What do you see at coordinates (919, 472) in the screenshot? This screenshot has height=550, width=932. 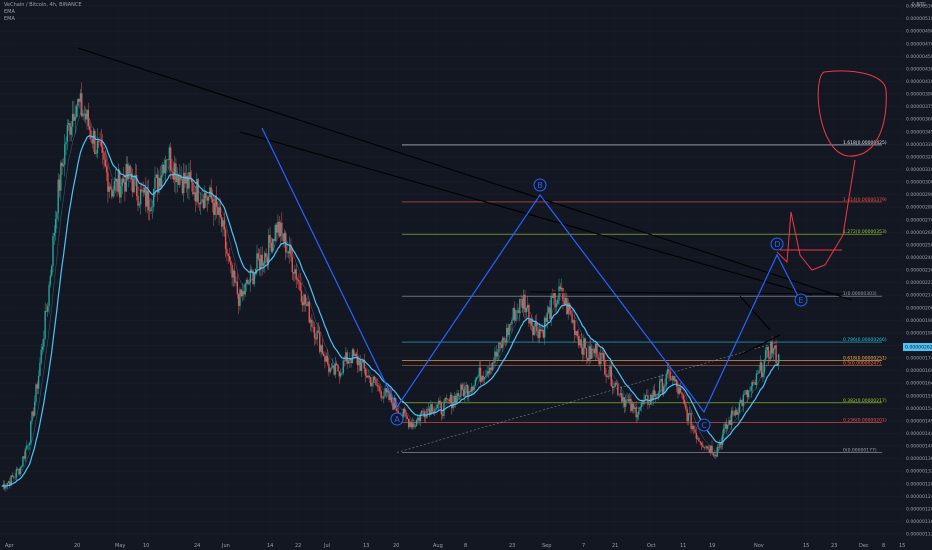 I see `y-tick-label: 0.00000132` at bounding box center [919, 472].